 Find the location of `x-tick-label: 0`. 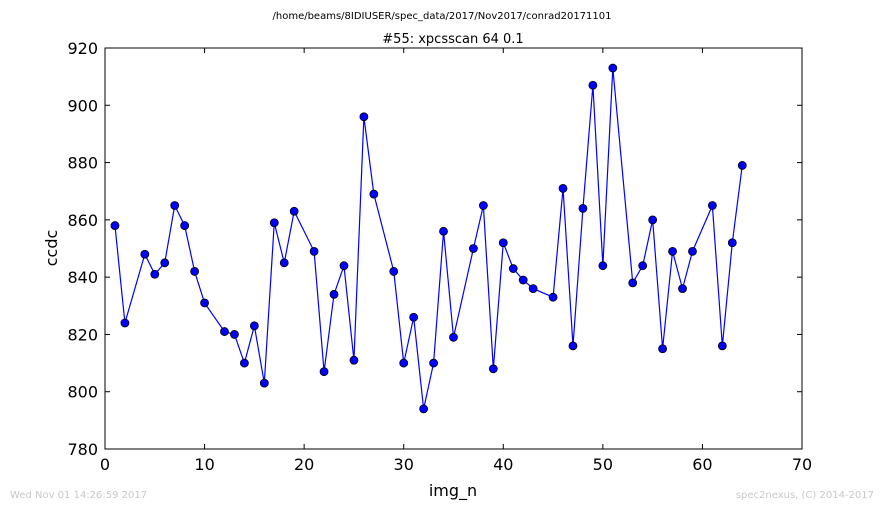

x-tick-label: 0 is located at coordinates (105, 464).